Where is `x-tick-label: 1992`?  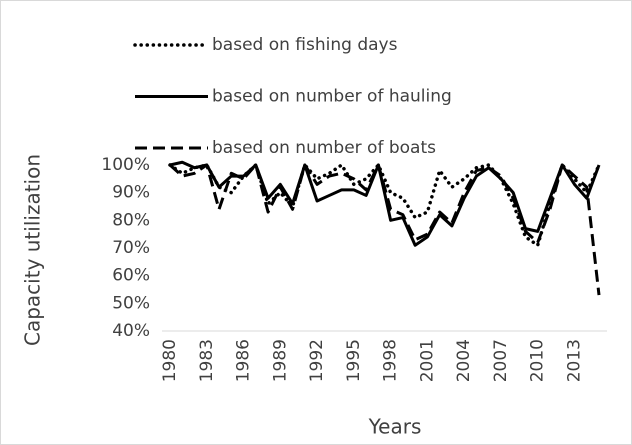 x-tick-label: 1992 is located at coordinates (317, 360).